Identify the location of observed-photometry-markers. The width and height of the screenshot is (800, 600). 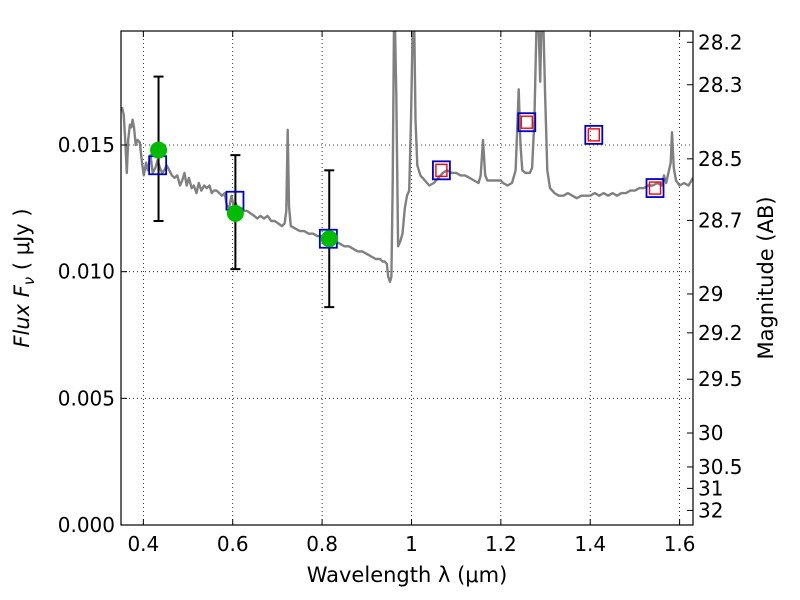
(244, 194).